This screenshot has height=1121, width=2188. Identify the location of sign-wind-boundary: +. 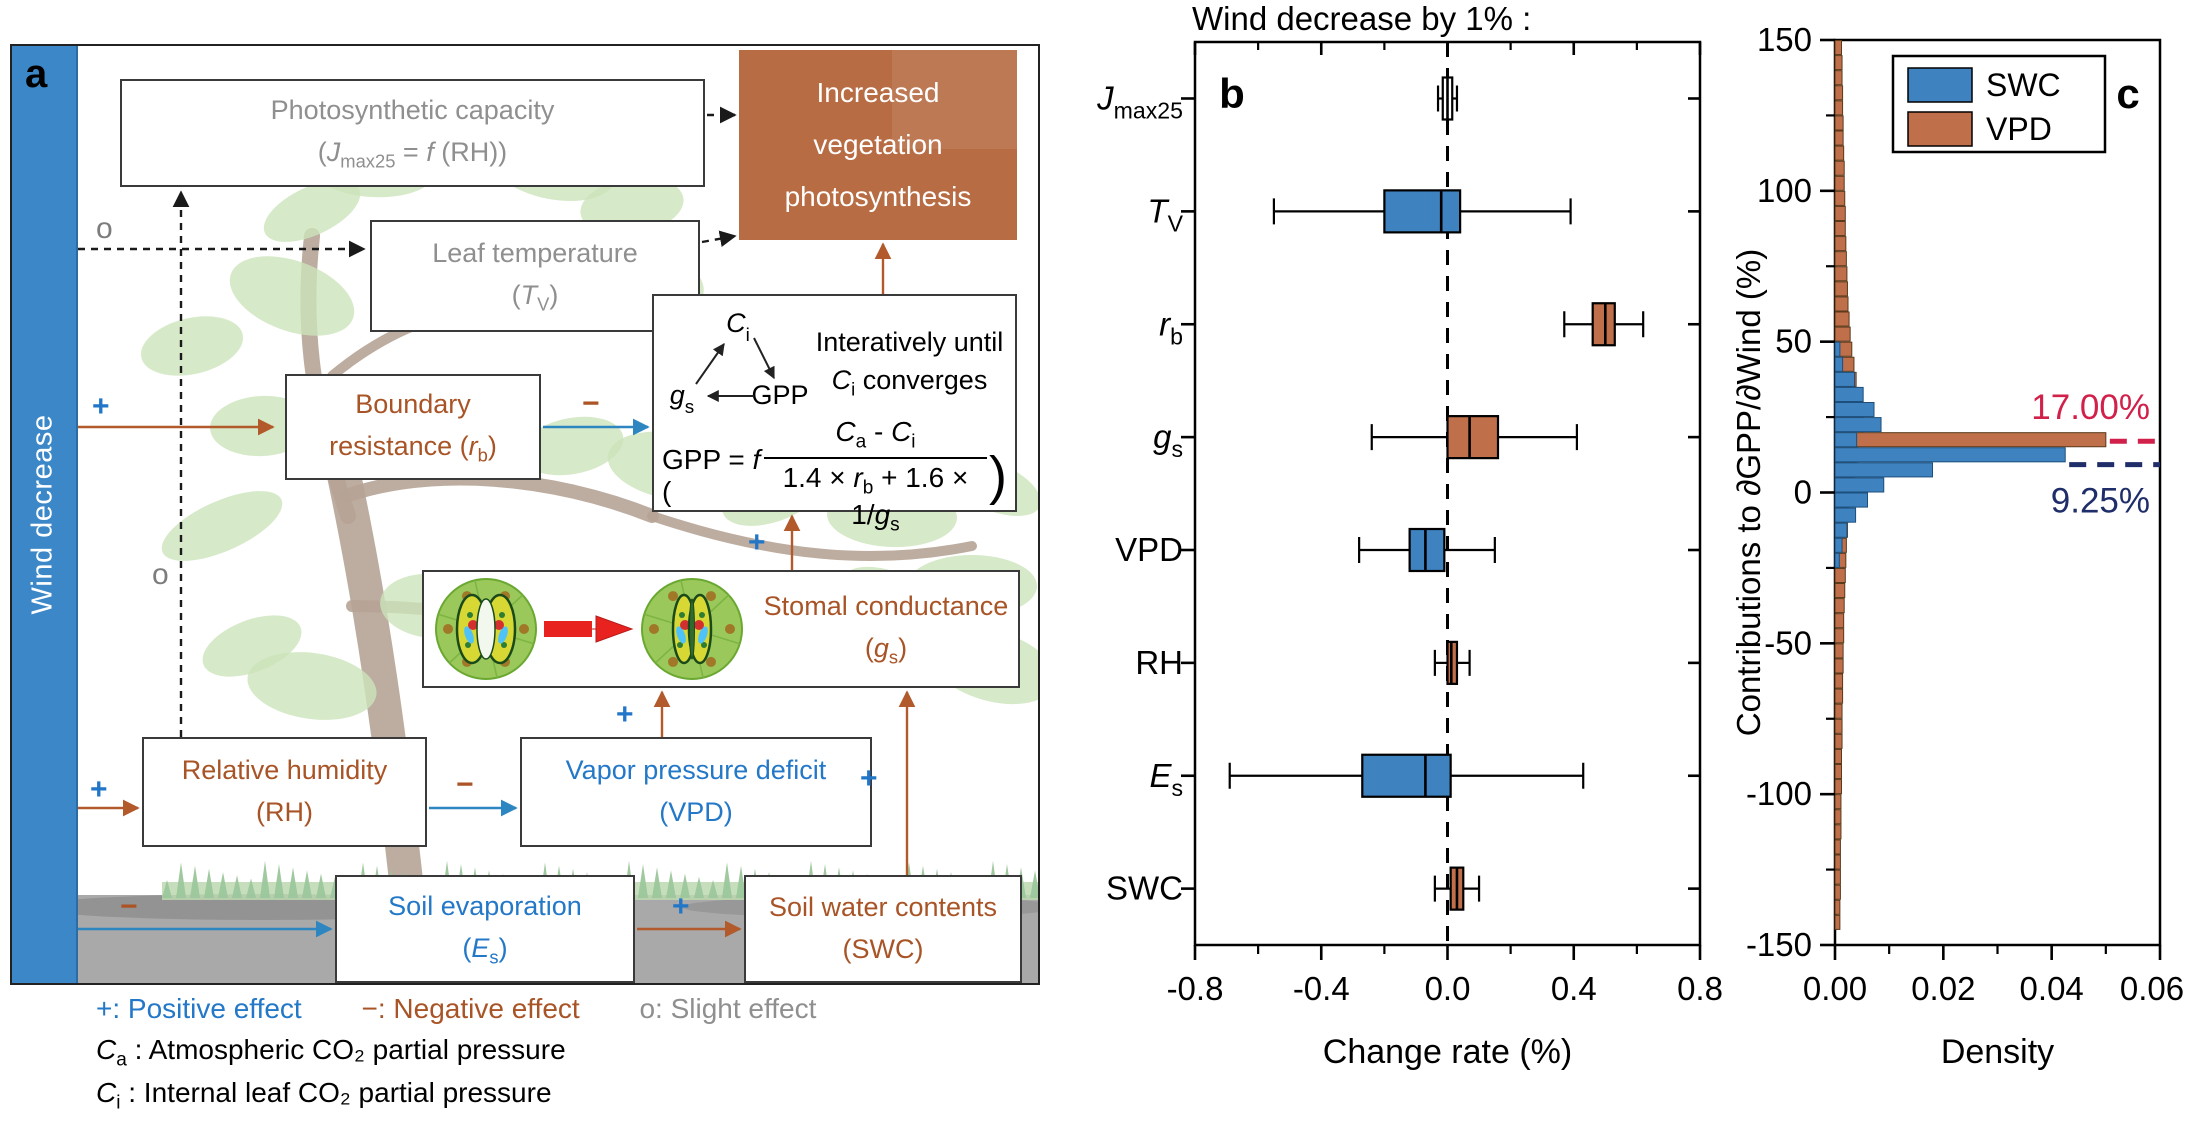
(101, 406).